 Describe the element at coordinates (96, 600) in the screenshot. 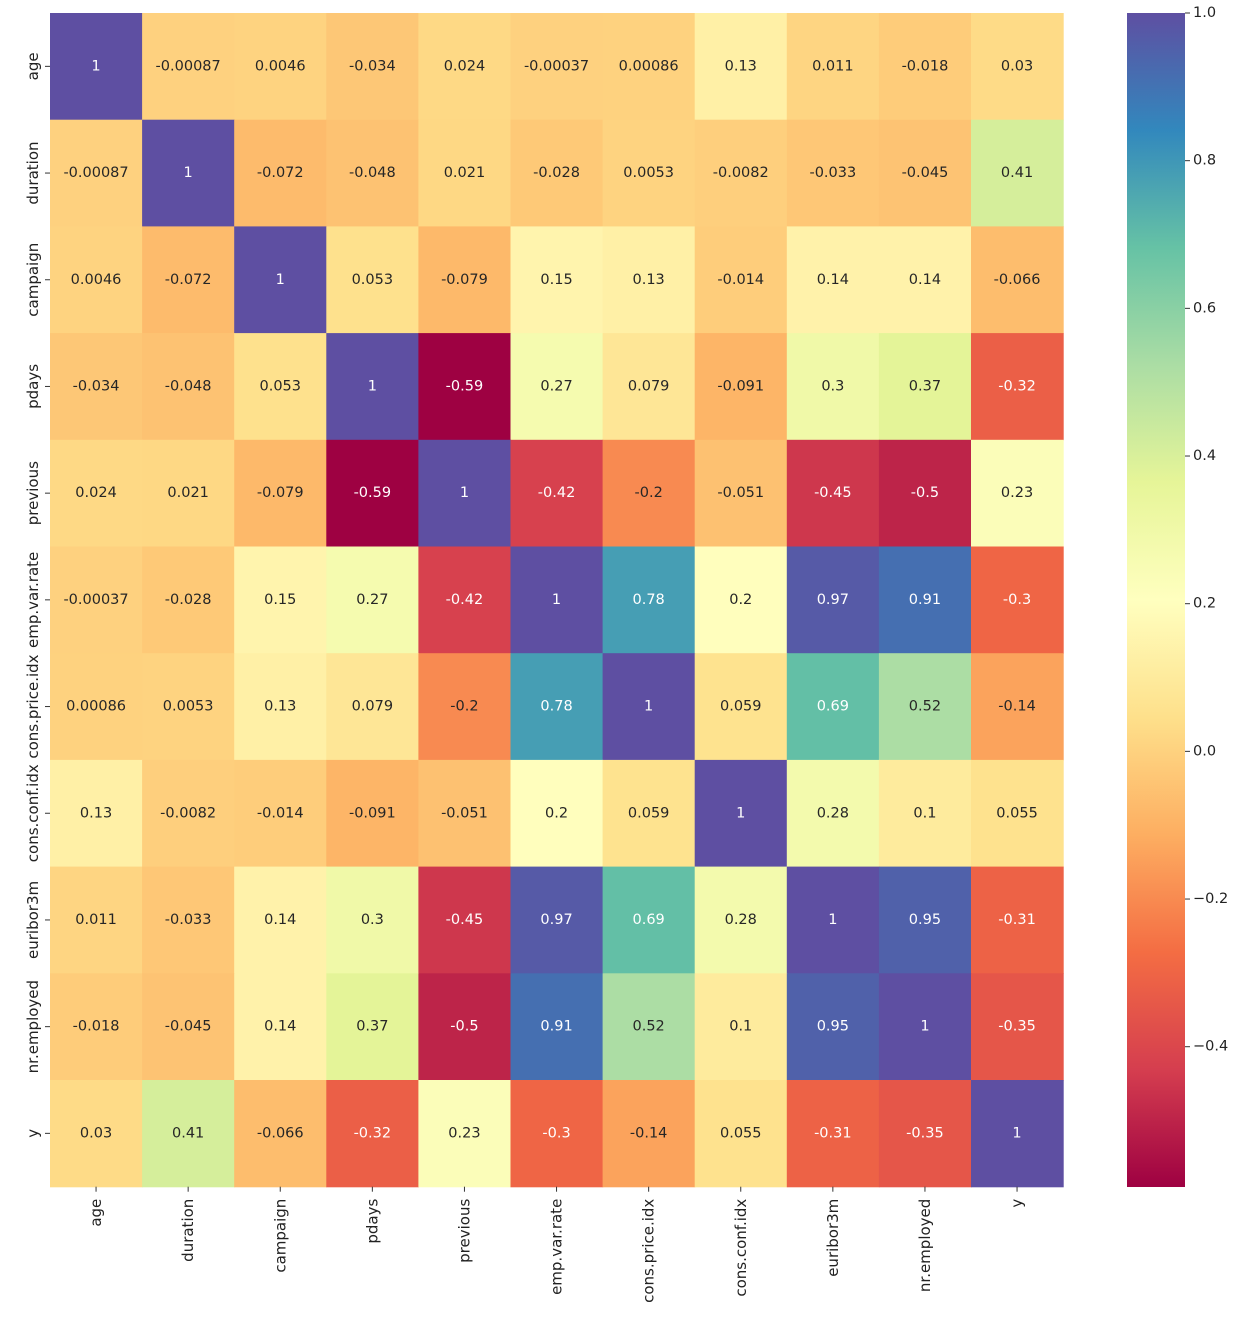

I see `heatmap-cell-emp.var.rate-age` at that location.